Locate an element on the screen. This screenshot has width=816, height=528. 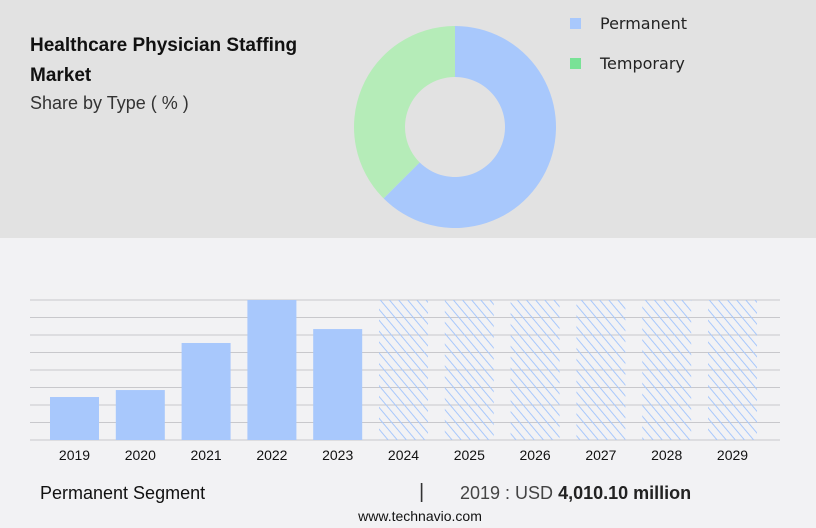
x-tick-label: 2020 is located at coordinates (140, 455).